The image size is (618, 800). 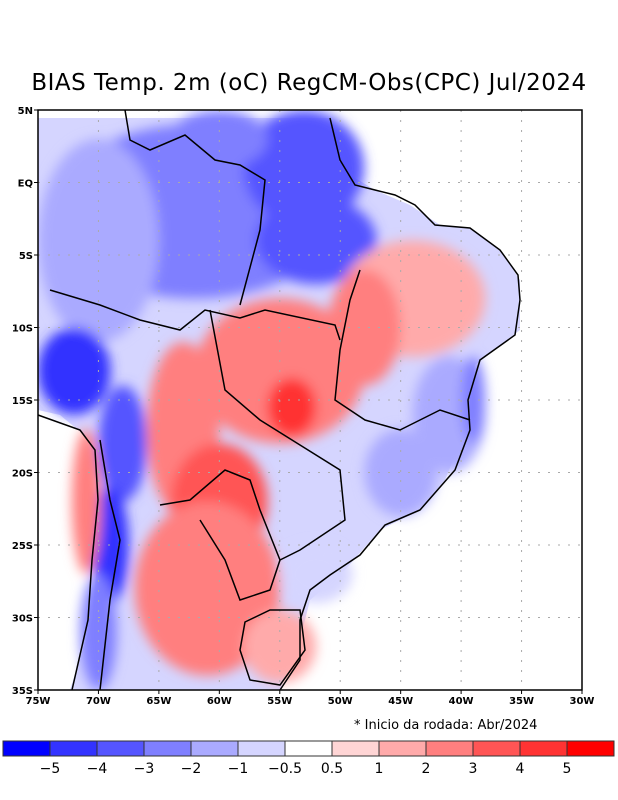 What do you see at coordinates (22, 619) in the screenshot?
I see `y-tick-label: 30S` at bounding box center [22, 619].